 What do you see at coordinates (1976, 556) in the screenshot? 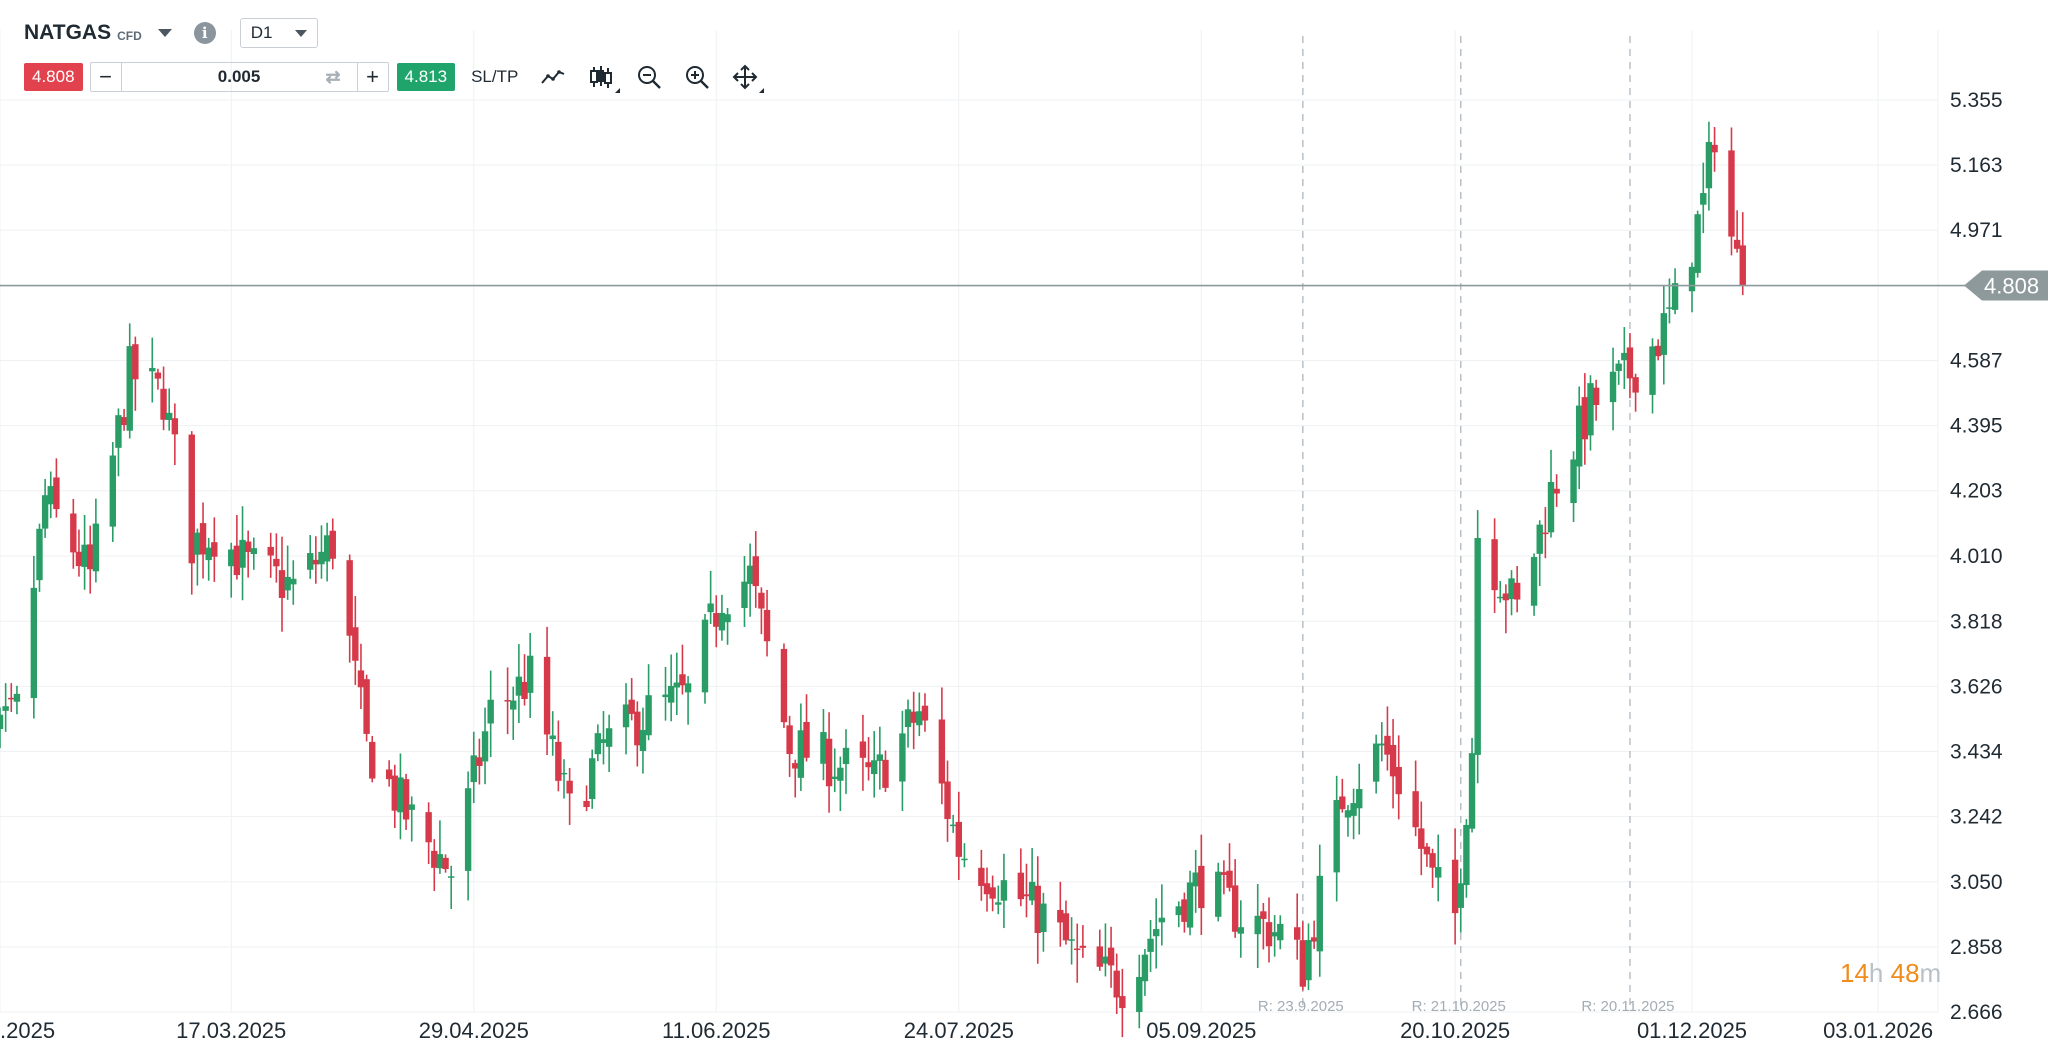
I see `y-tick-label: 4.010` at bounding box center [1976, 556].